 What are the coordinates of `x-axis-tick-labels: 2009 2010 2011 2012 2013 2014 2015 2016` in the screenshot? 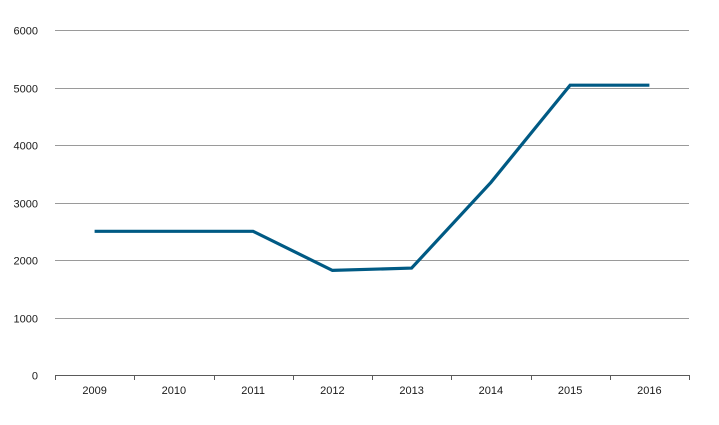 It's located at (371, 391).